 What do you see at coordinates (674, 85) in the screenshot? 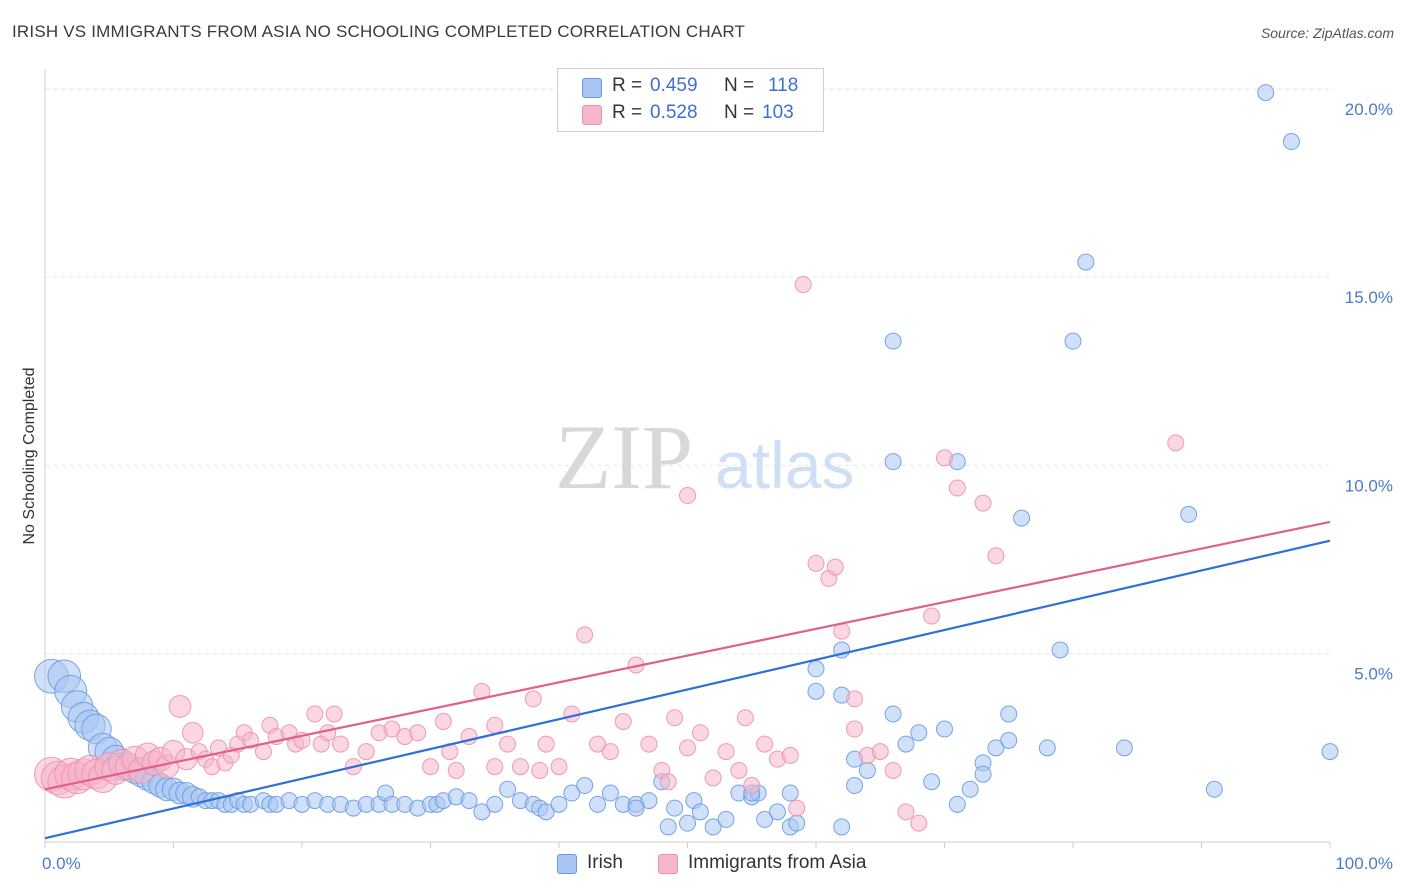
I see `legend-r-value: 0.459` at bounding box center [674, 85].